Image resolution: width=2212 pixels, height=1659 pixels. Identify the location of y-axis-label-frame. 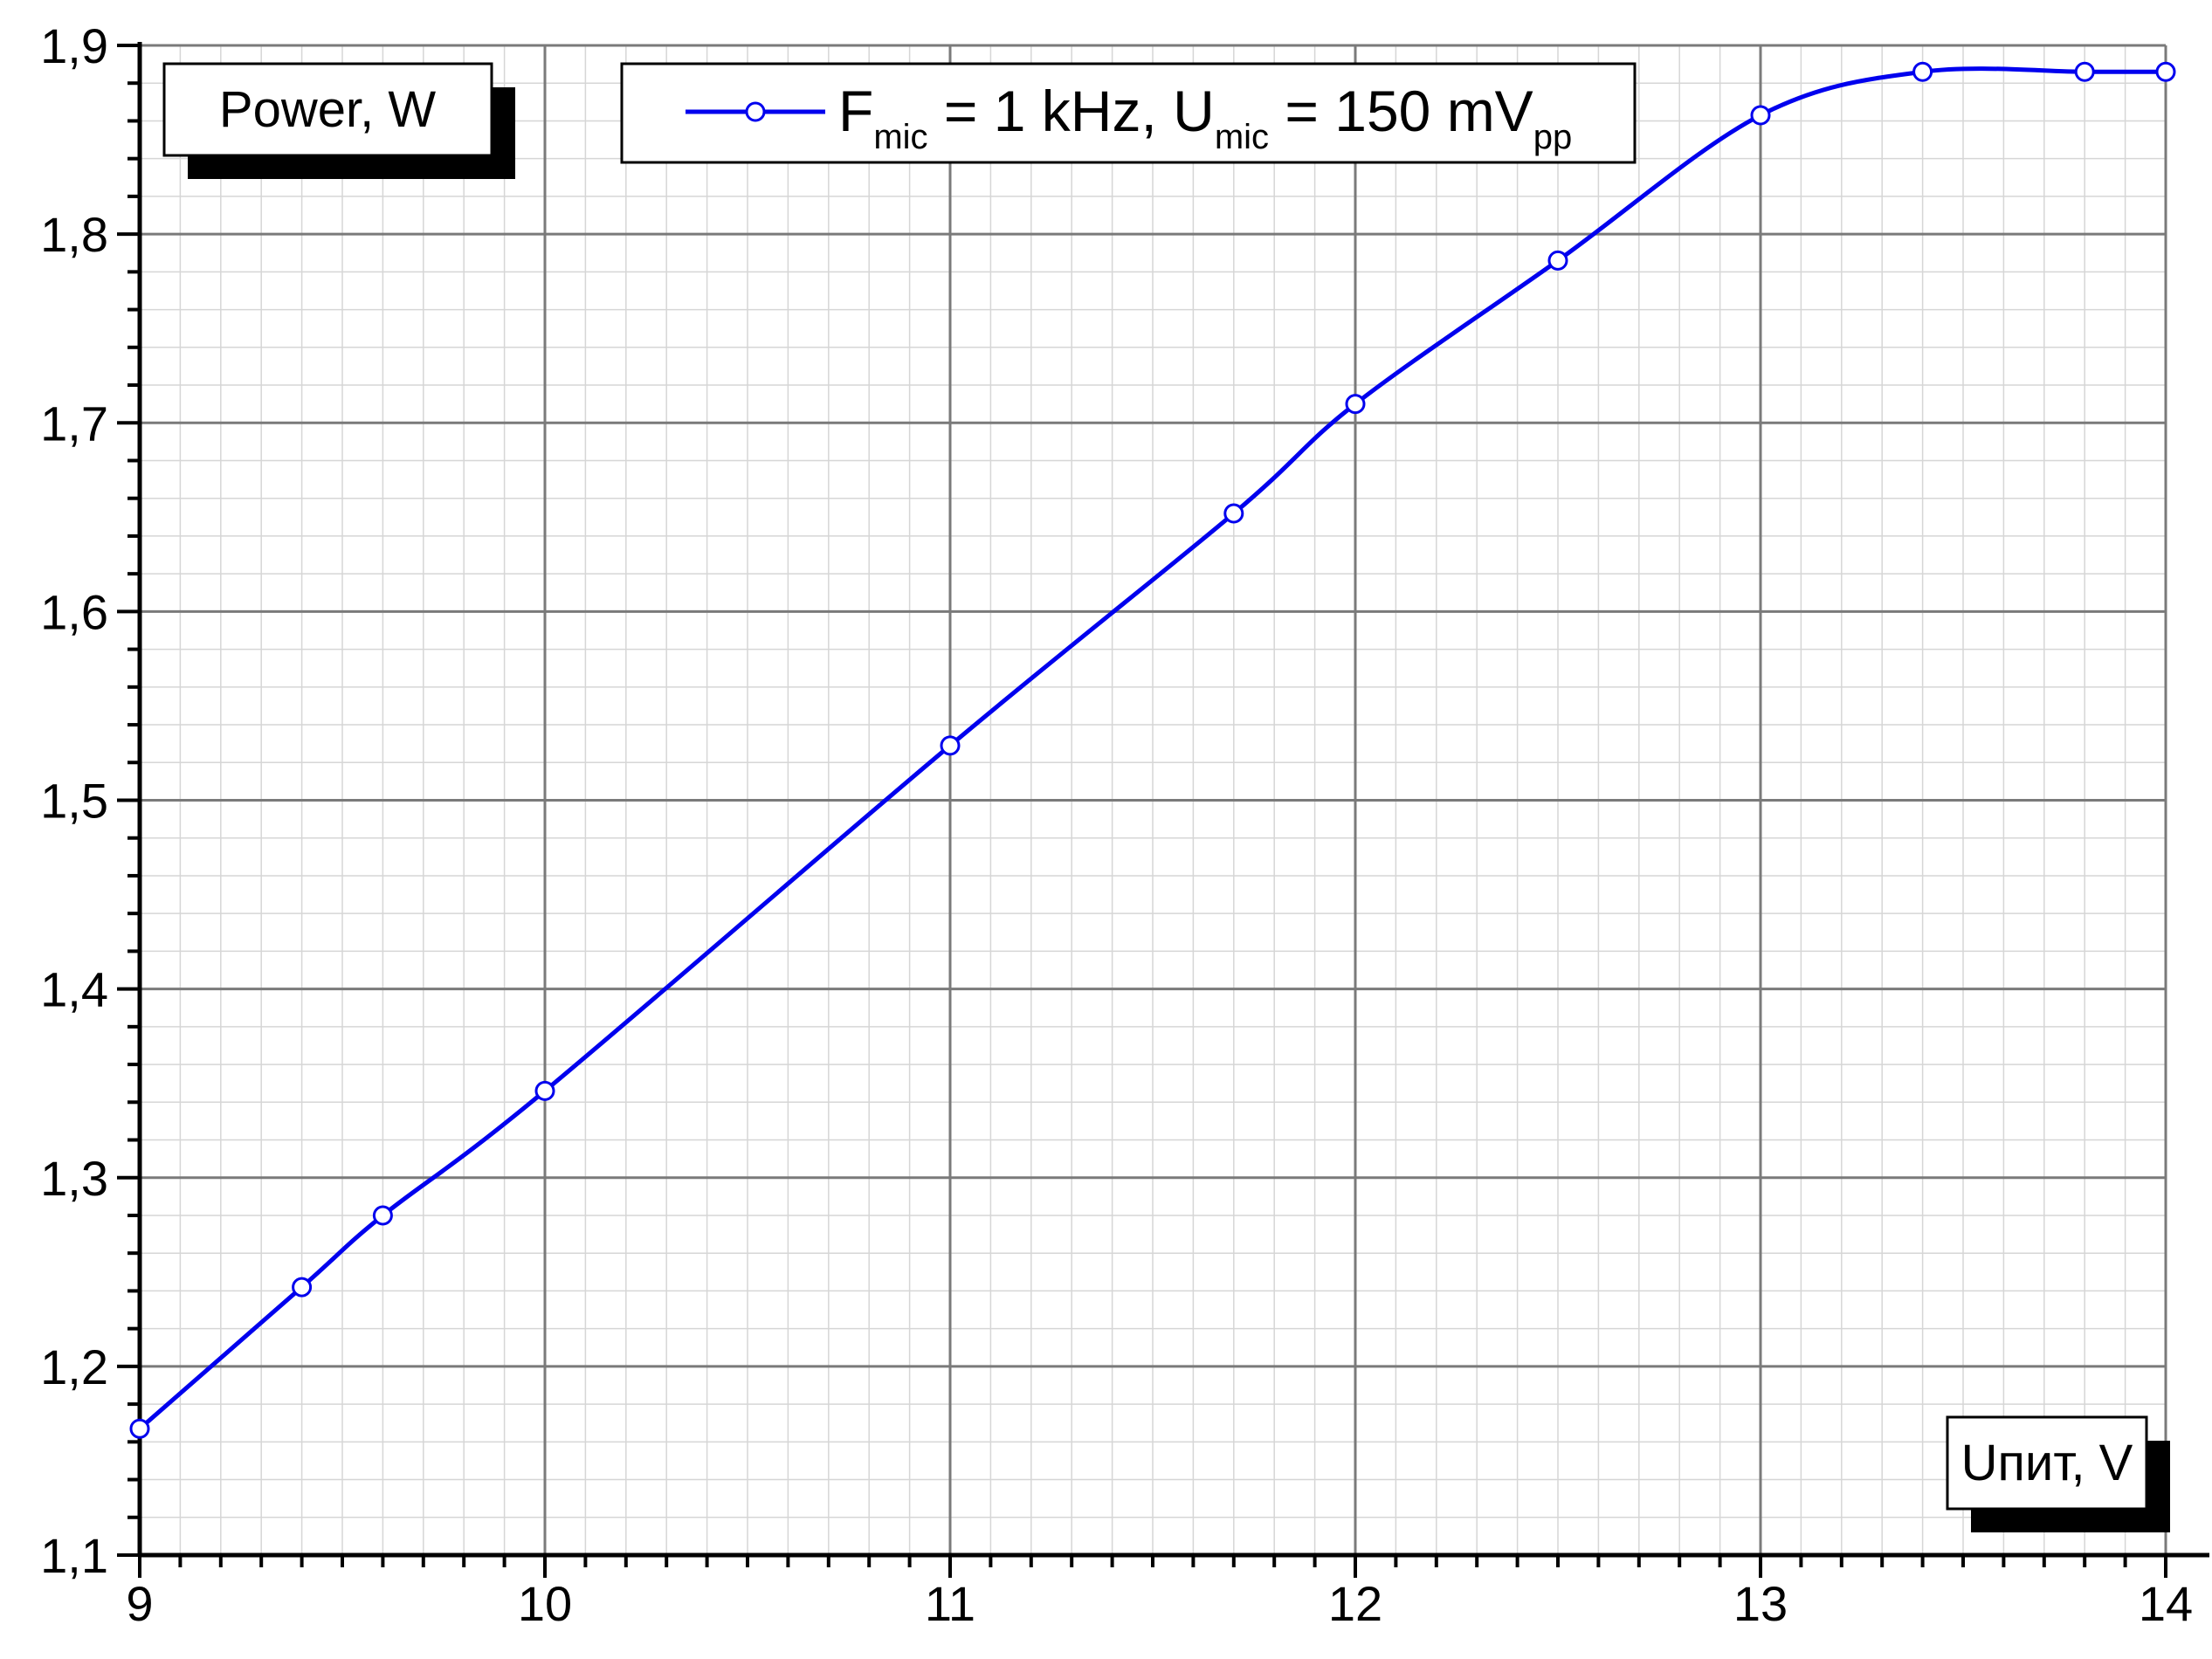
(327, 110).